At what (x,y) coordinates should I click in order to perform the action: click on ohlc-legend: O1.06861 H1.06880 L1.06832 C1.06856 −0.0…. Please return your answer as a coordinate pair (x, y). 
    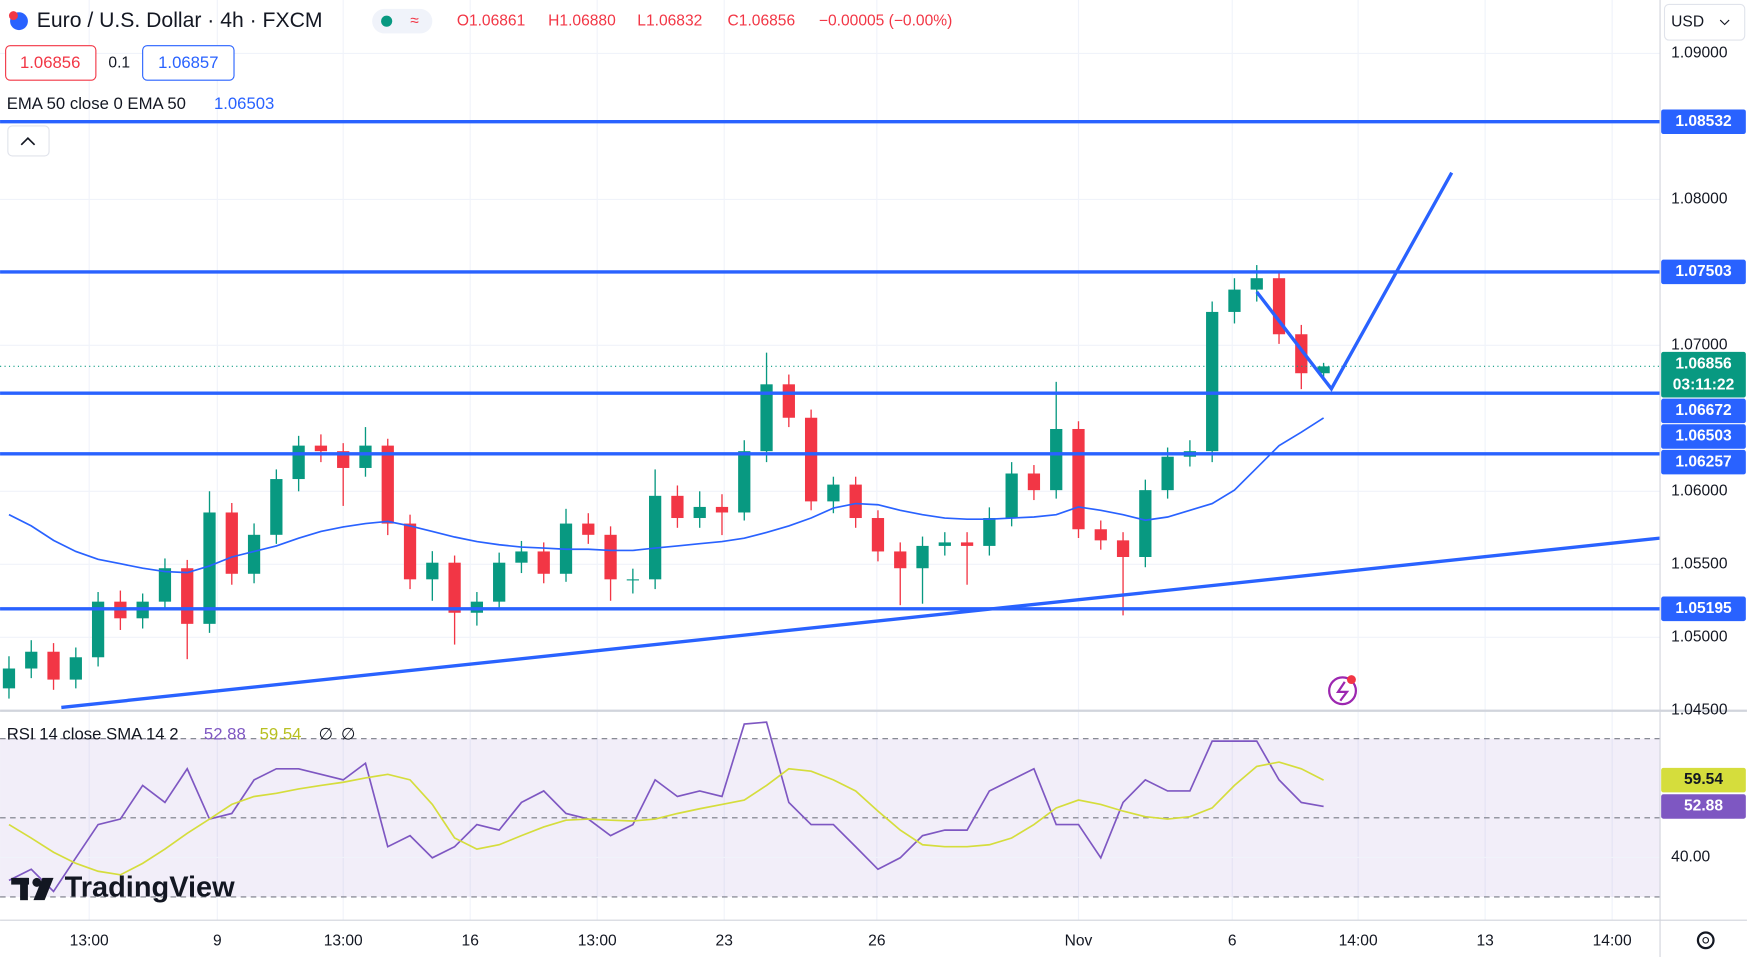
    Looking at the image, I should click on (704, 20).